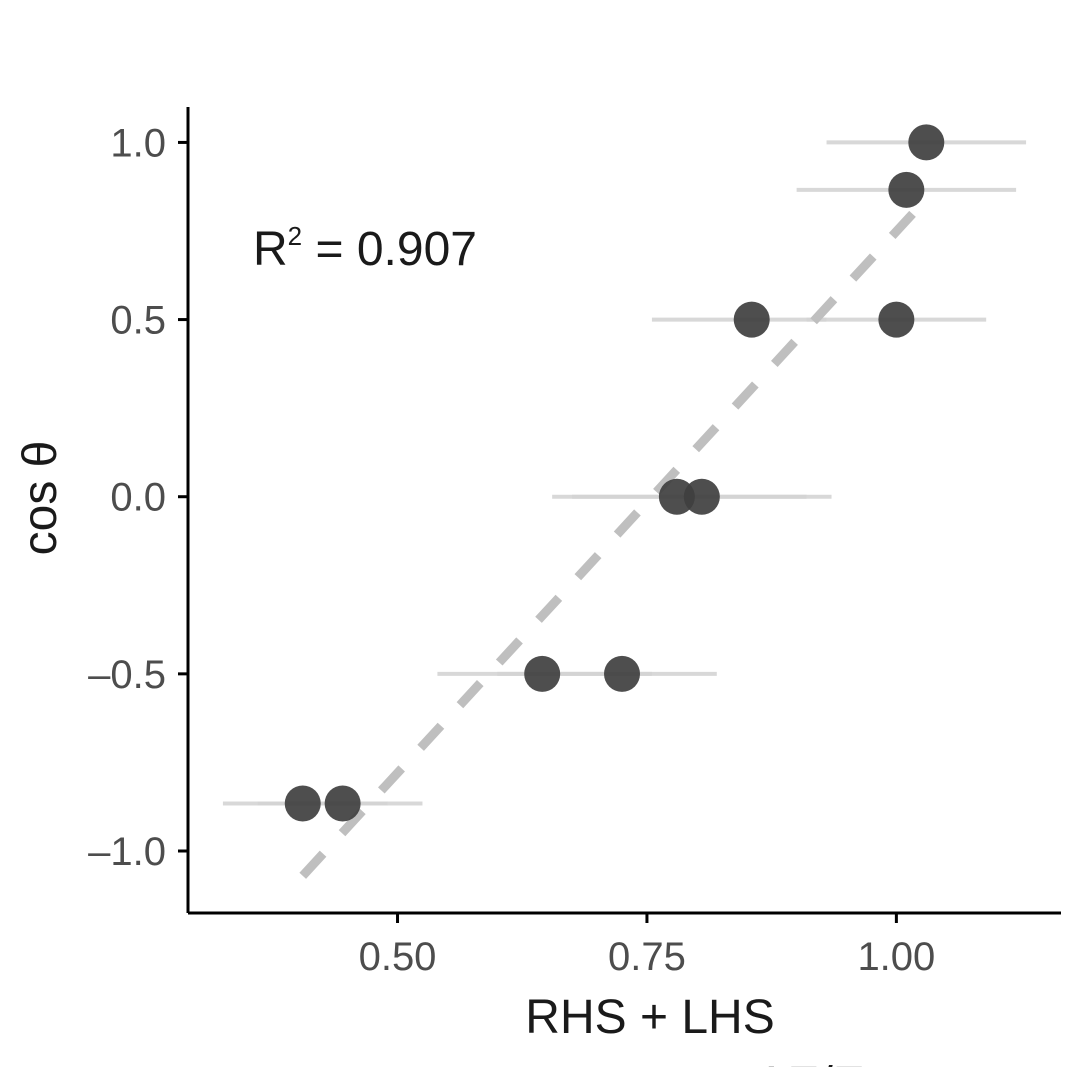 The height and width of the screenshot is (1067, 1081). What do you see at coordinates (398, 957) in the screenshot?
I see `x-tick-label-0: 0.50` at bounding box center [398, 957].